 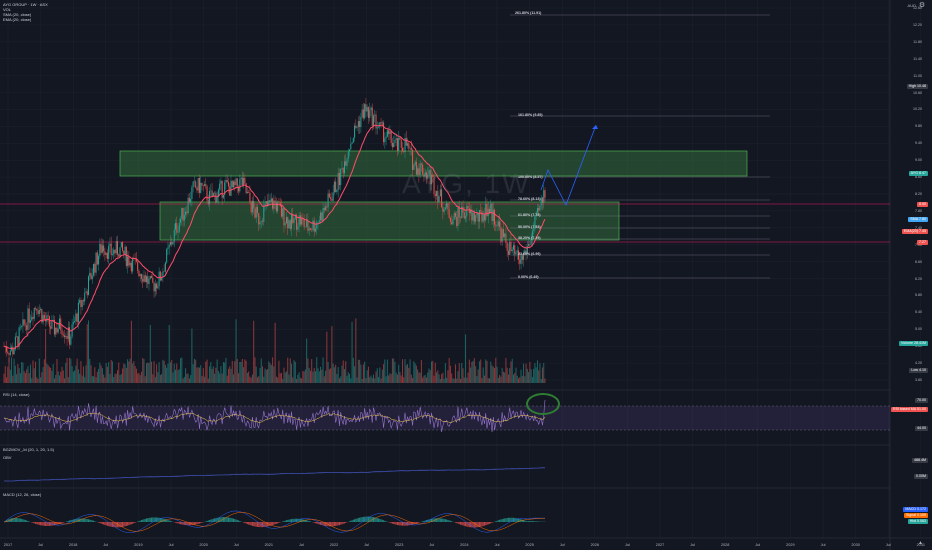 What do you see at coordinates (7, 457) in the screenshot?
I see `obv-legend: OBV` at bounding box center [7, 457].